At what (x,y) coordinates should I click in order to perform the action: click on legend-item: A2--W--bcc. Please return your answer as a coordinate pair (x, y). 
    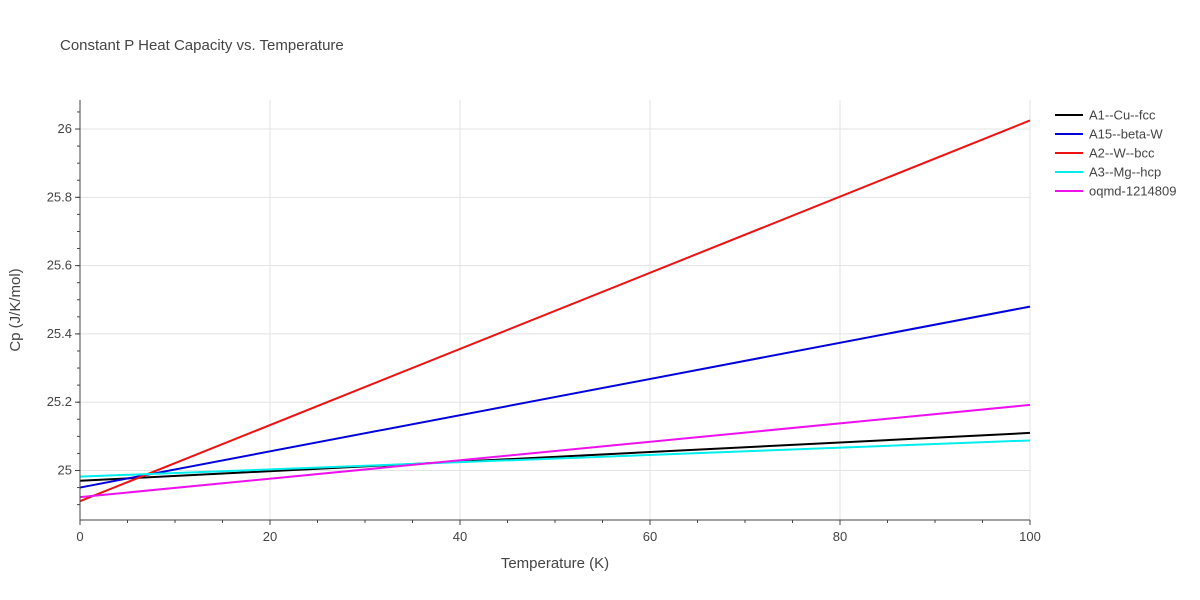
    Looking at the image, I should click on (1105, 153).